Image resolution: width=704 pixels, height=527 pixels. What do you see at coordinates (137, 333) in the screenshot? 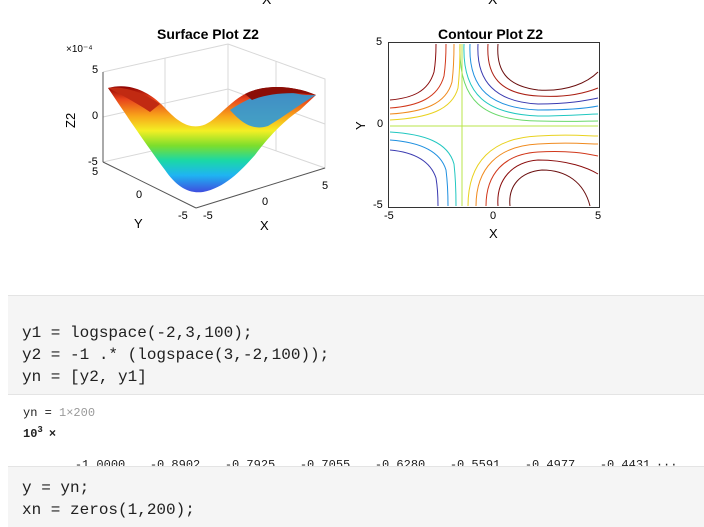
I see `code-line: y1 = logspace(-2,3,100);` at bounding box center [137, 333].